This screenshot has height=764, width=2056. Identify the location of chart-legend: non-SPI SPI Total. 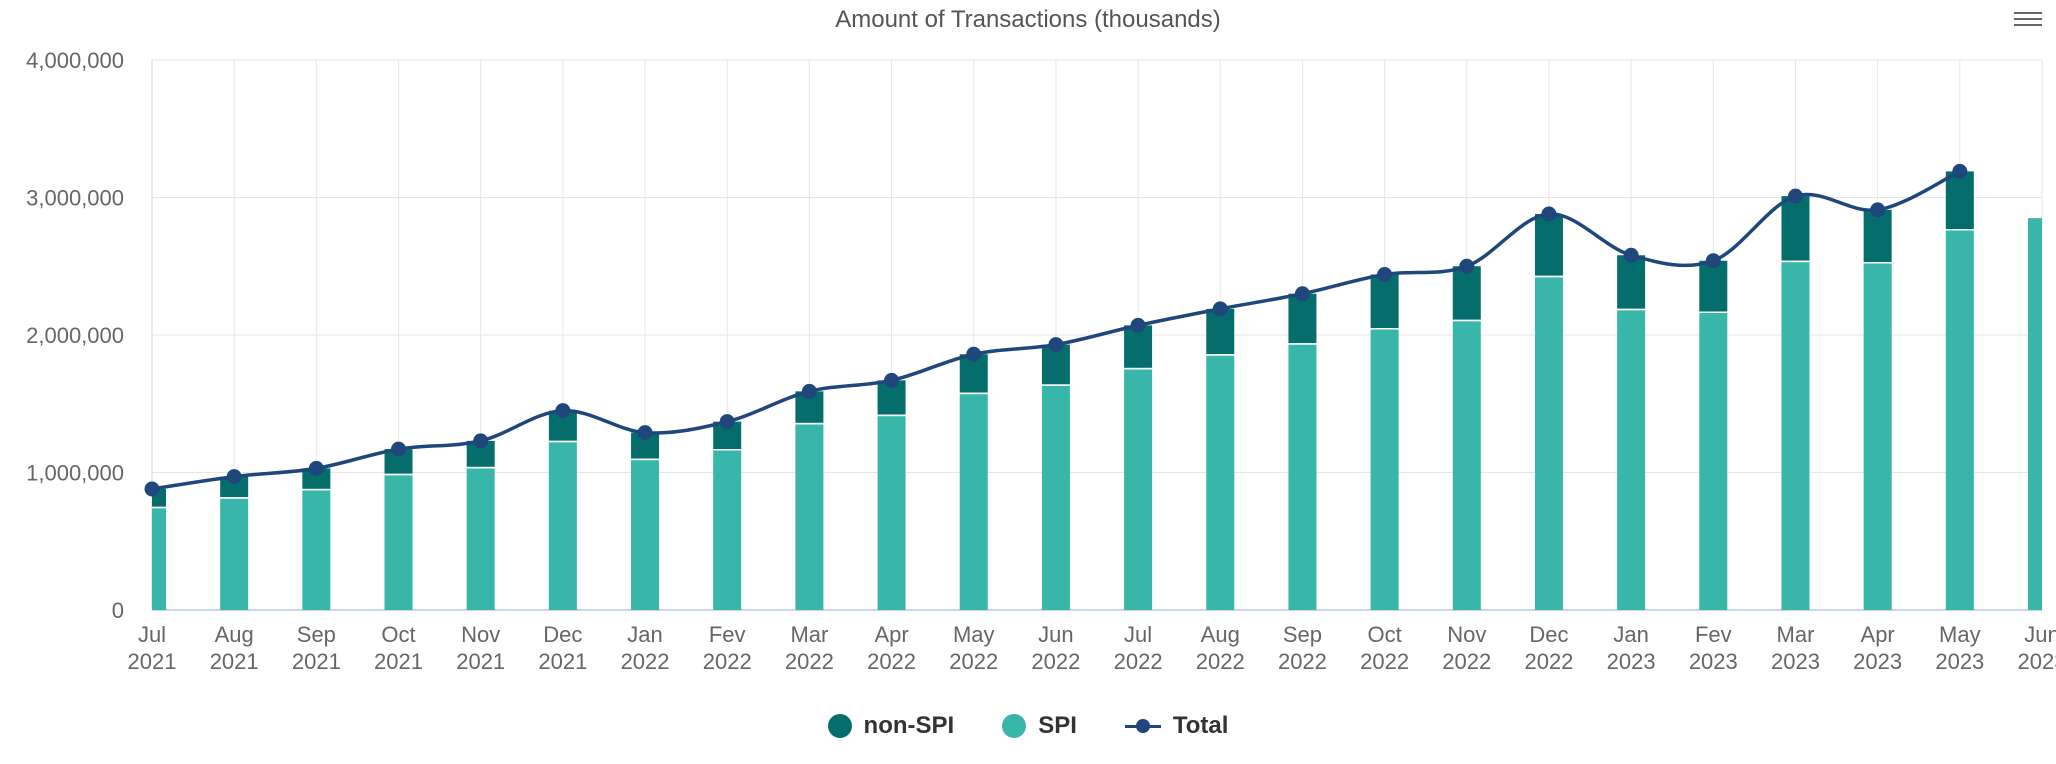
(1028, 726).